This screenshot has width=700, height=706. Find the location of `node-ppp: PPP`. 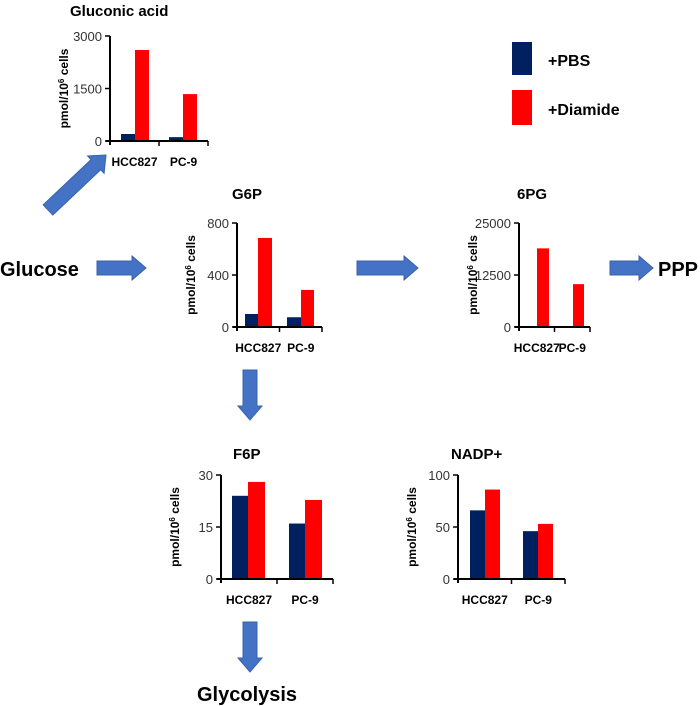

node-ppp: PPP is located at coordinates (678, 270).